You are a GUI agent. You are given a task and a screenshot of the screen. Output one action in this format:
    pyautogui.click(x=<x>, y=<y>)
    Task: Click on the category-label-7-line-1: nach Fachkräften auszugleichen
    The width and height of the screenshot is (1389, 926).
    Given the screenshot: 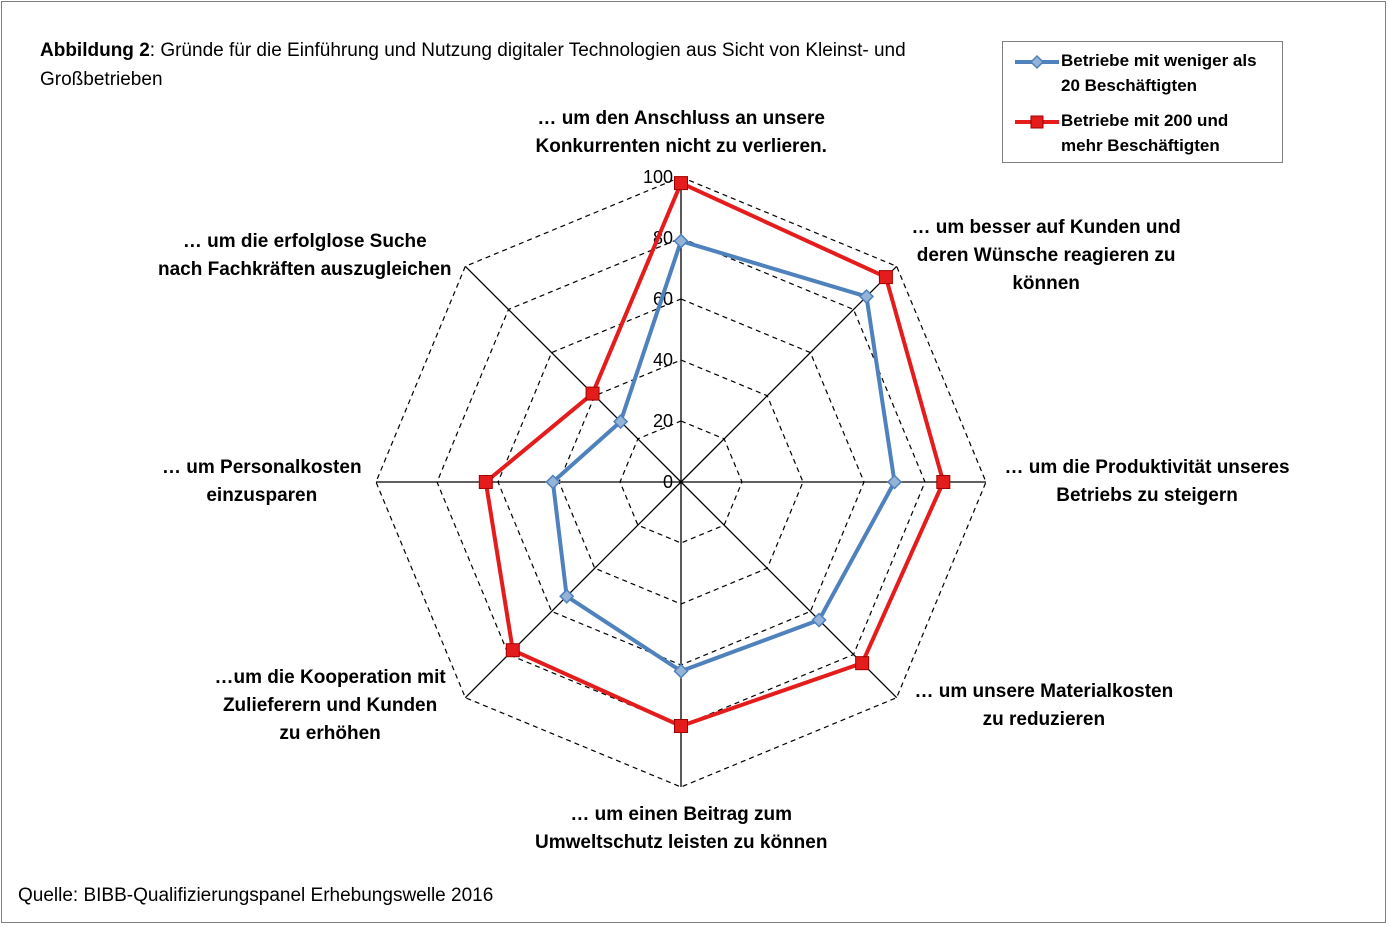 What is the action you would take?
    pyautogui.click(x=305, y=269)
    